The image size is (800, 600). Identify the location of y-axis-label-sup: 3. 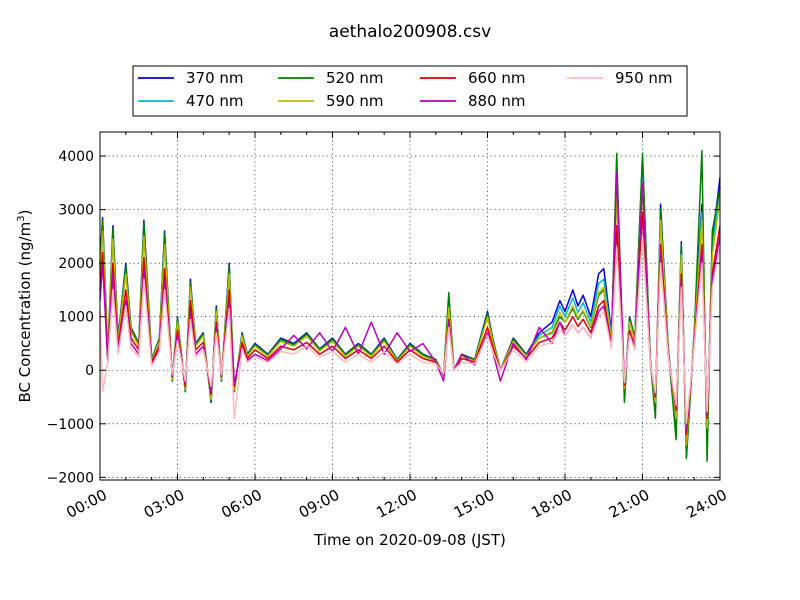
(21, 218).